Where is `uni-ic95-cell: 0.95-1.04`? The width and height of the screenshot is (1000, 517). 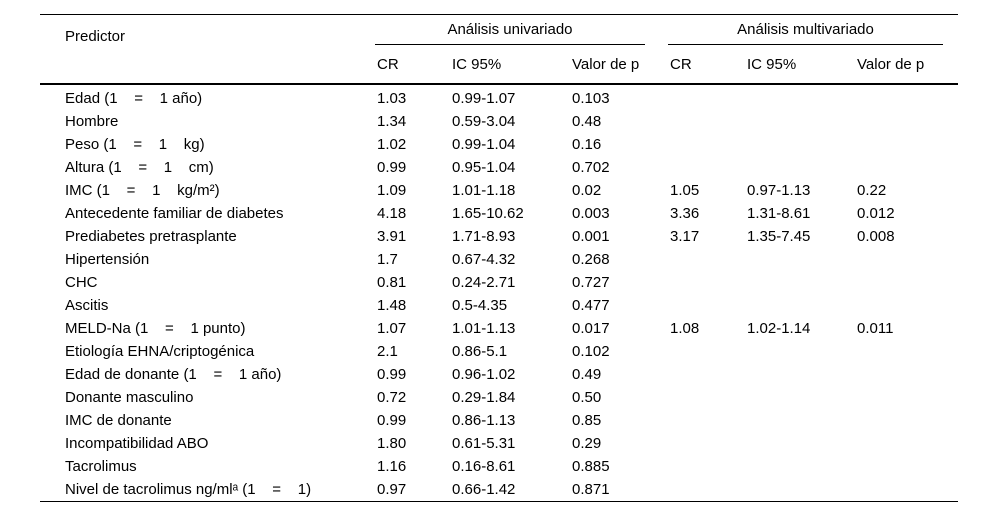 uni-ic95-cell: 0.95-1.04 is located at coordinates (484, 167).